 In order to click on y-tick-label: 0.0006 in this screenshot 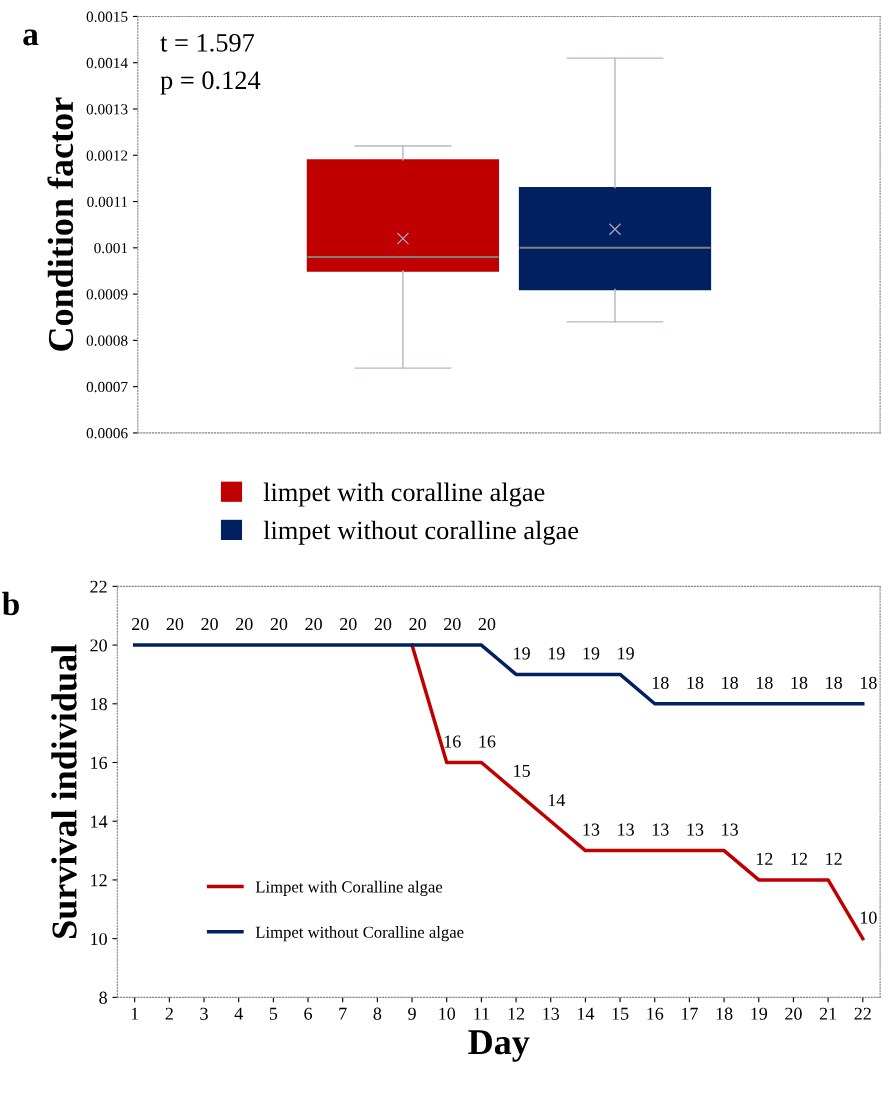, I will do `click(107, 433)`.